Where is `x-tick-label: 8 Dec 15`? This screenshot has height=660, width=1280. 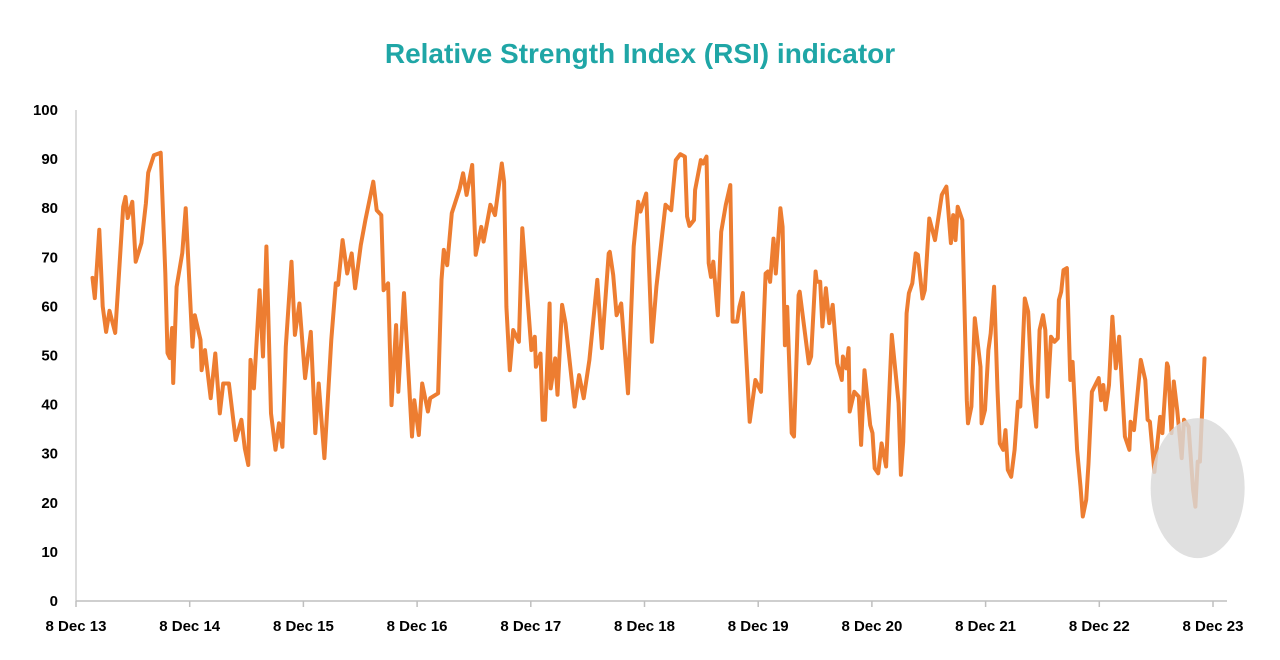
x-tick-label: 8 Dec 15 is located at coordinates (303, 626).